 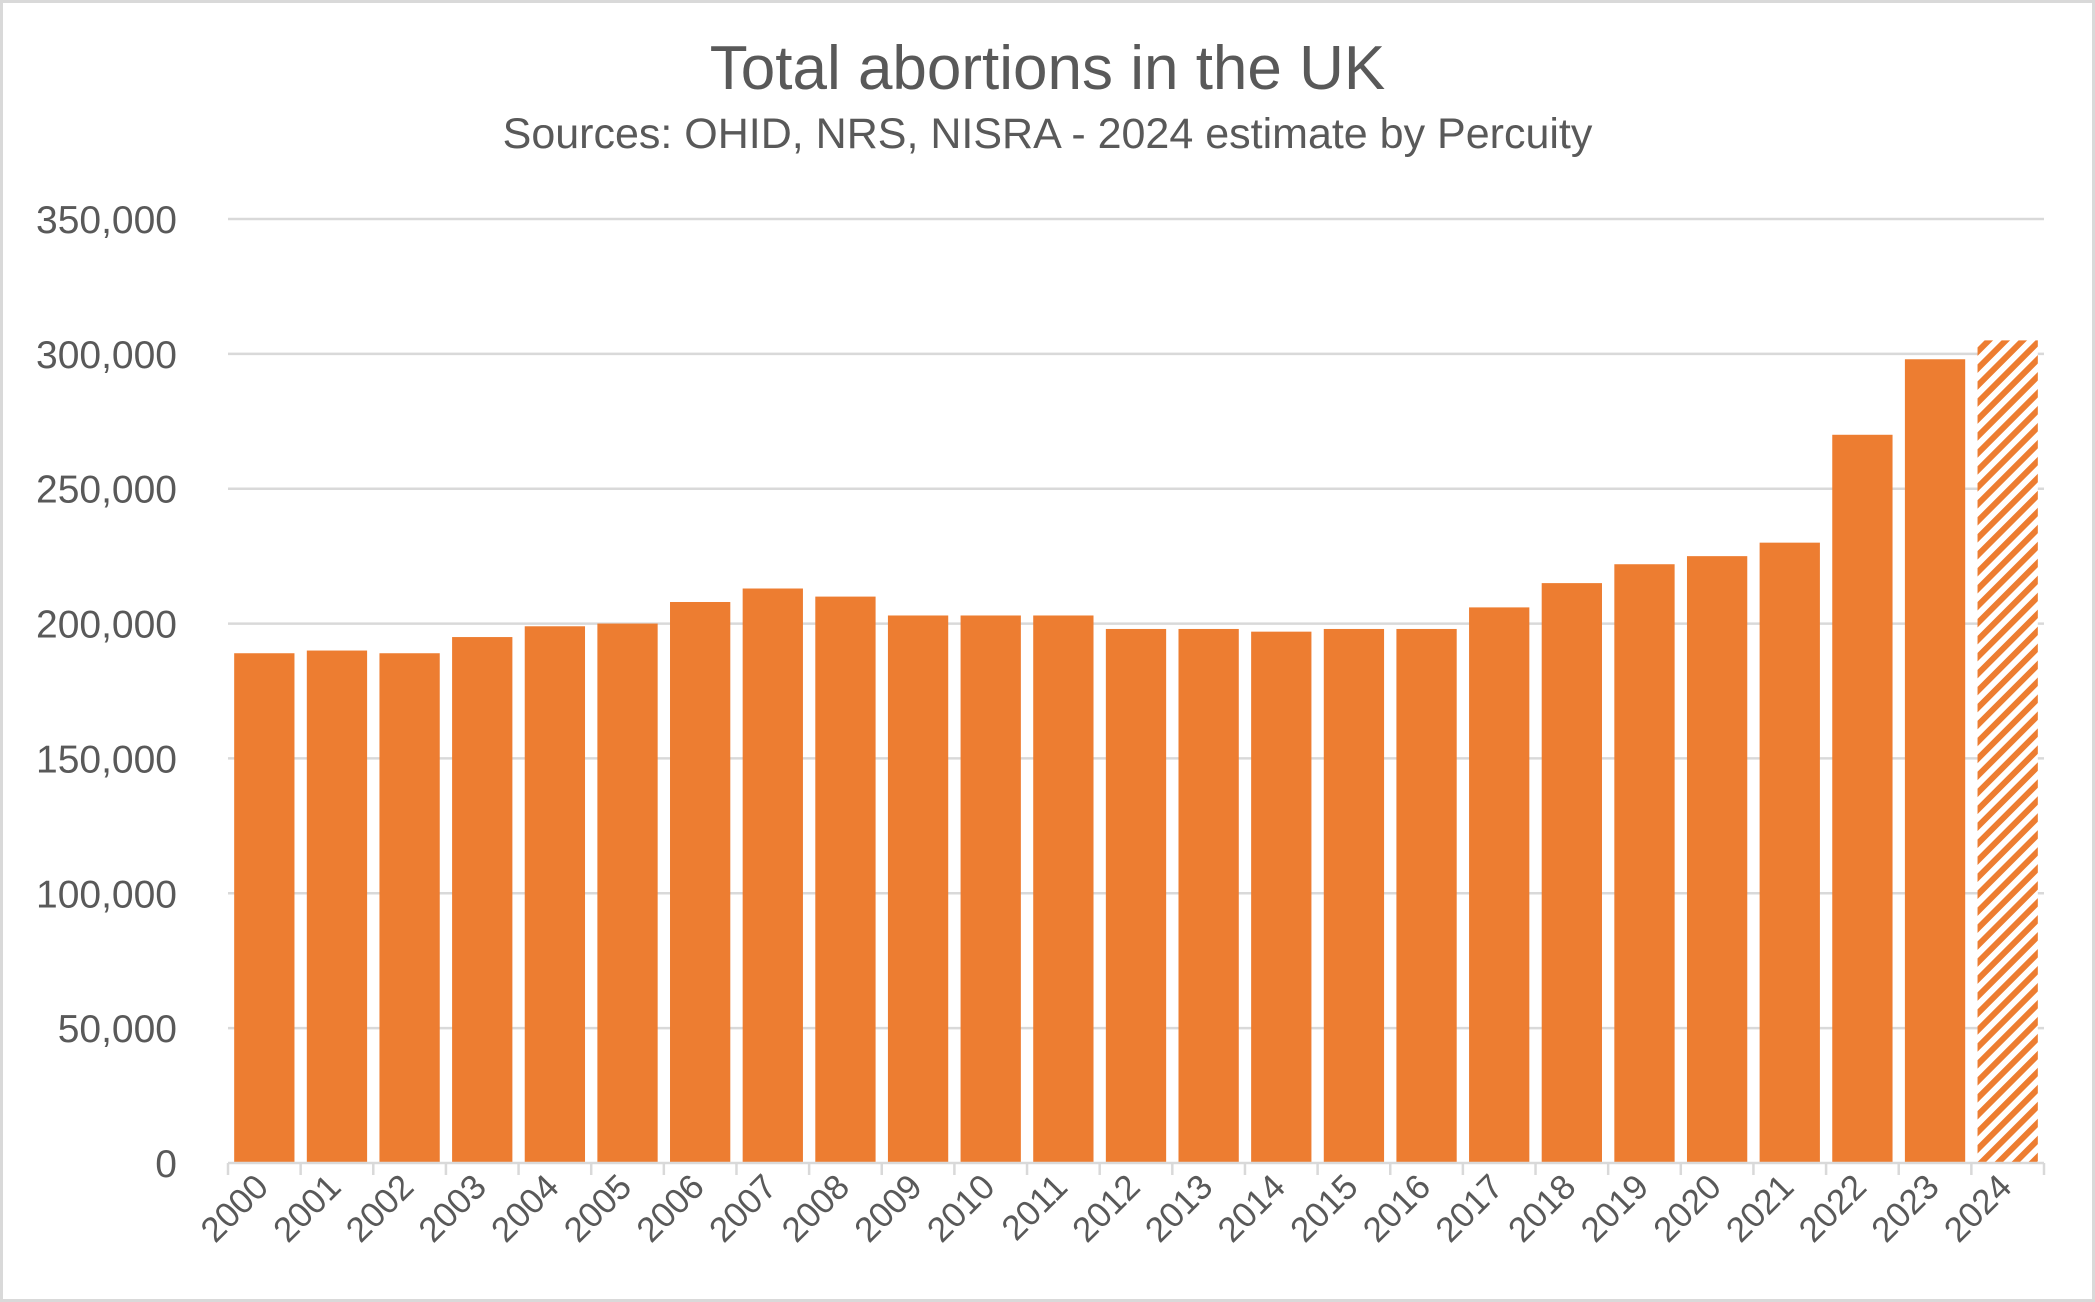 What do you see at coordinates (1324, 1208) in the screenshot?
I see `x-tick-label: 2015` at bounding box center [1324, 1208].